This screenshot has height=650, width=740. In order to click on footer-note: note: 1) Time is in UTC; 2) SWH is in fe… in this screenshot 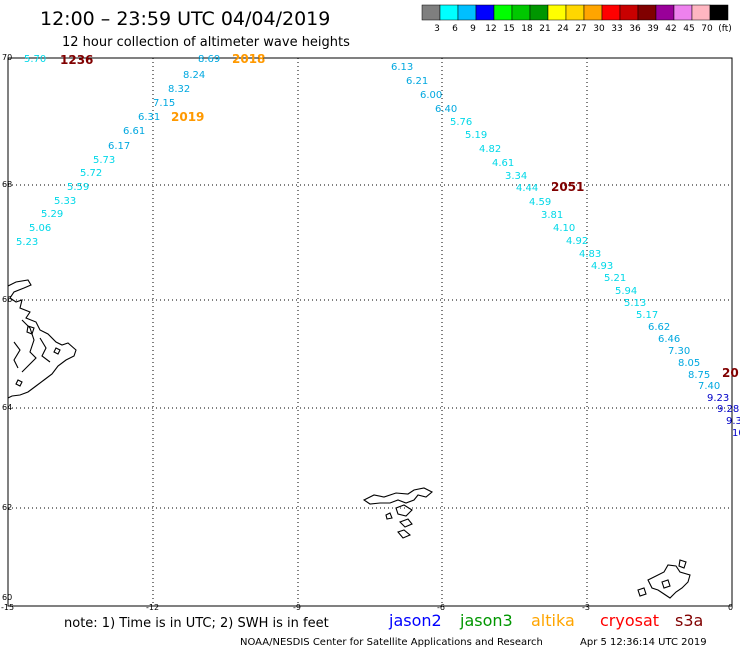, I will do `click(196, 623)`.